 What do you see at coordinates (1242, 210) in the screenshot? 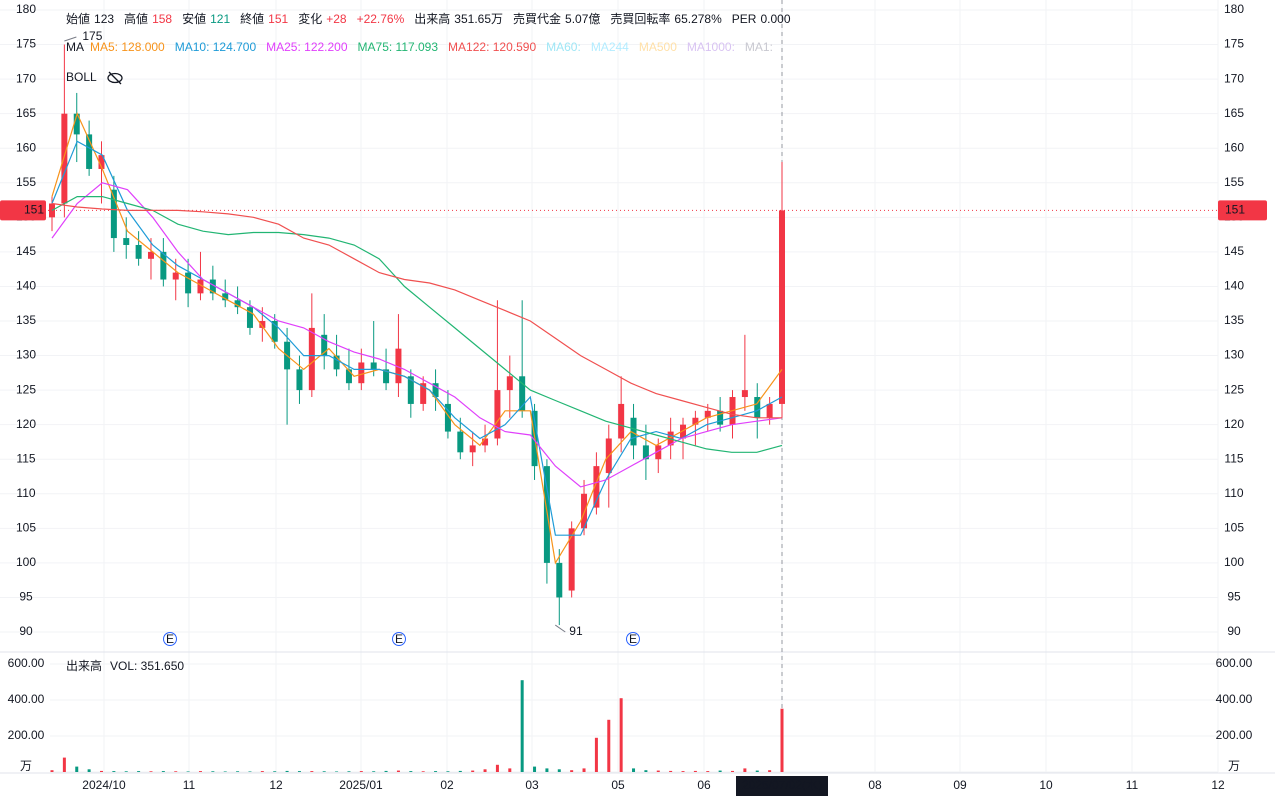
I see `price-tag` at bounding box center [1242, 210].